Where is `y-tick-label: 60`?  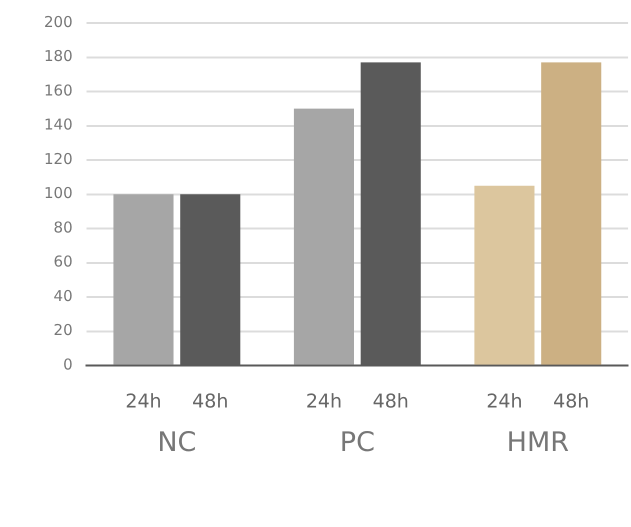
y-tick-label: 60 is located at coordinates (63, 261).